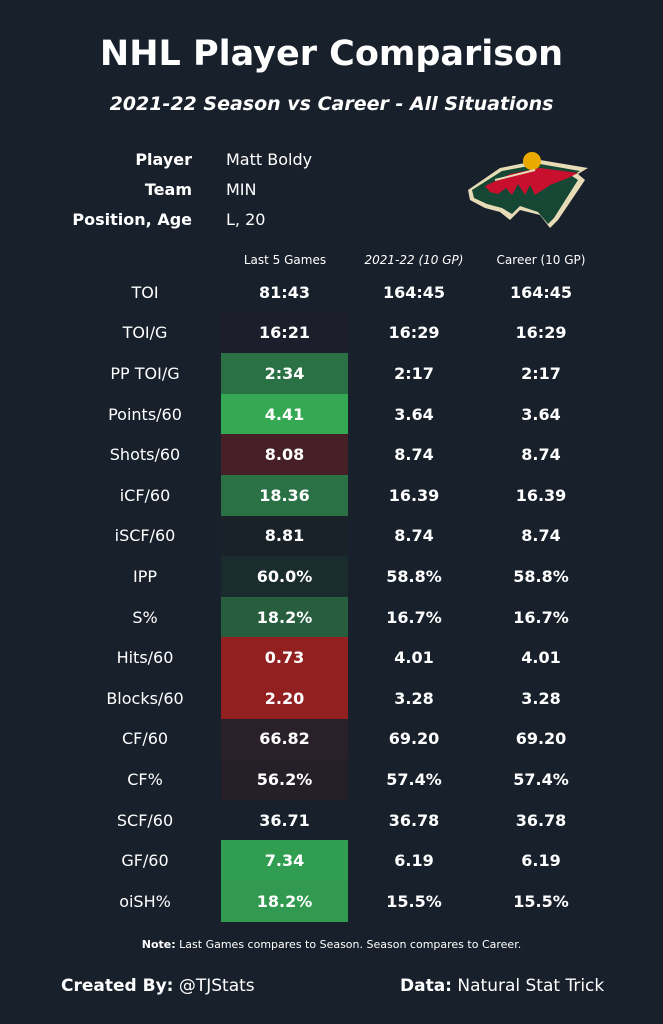 This screenshot has height=1024, width=663. I want to click on table-row: PP TOI/G 2:34 2:17 2:17, so click(331, 373).